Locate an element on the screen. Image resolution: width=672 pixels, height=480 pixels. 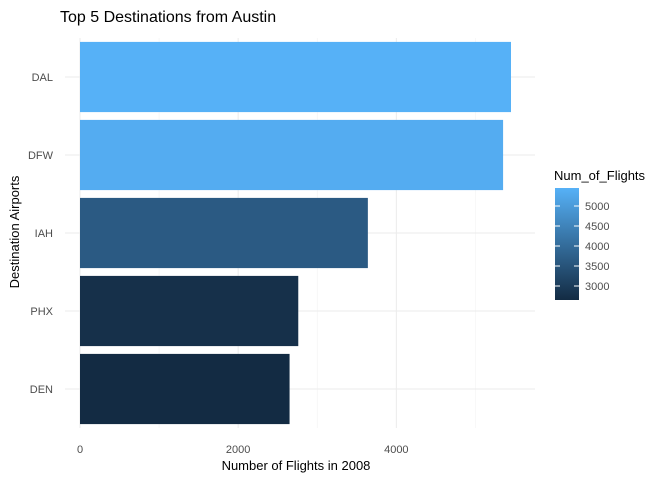
y-tick-label: IAH is located at coordinates (44, 234).